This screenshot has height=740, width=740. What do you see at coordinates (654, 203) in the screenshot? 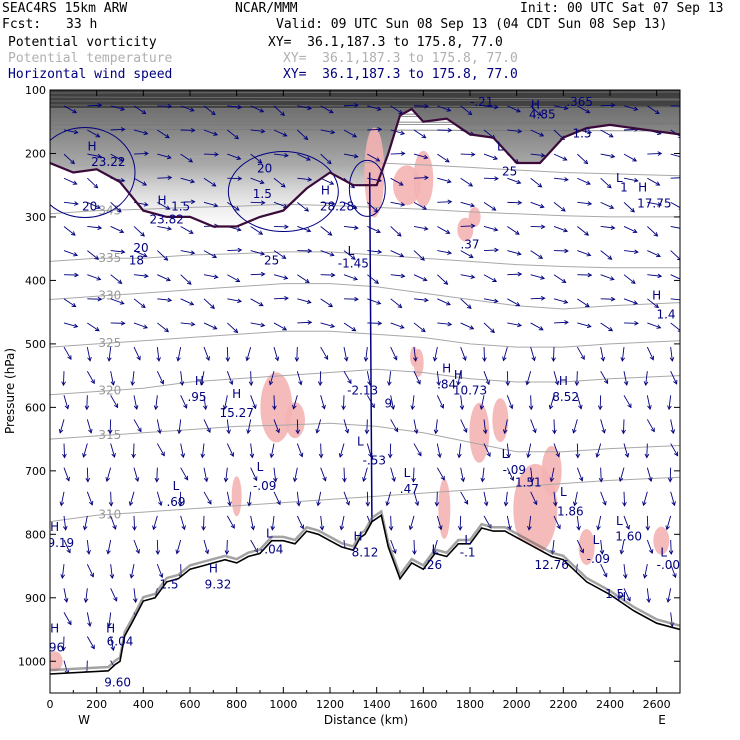
I see `wind-speed-label: 17.75` at bounding box center [654, 203].